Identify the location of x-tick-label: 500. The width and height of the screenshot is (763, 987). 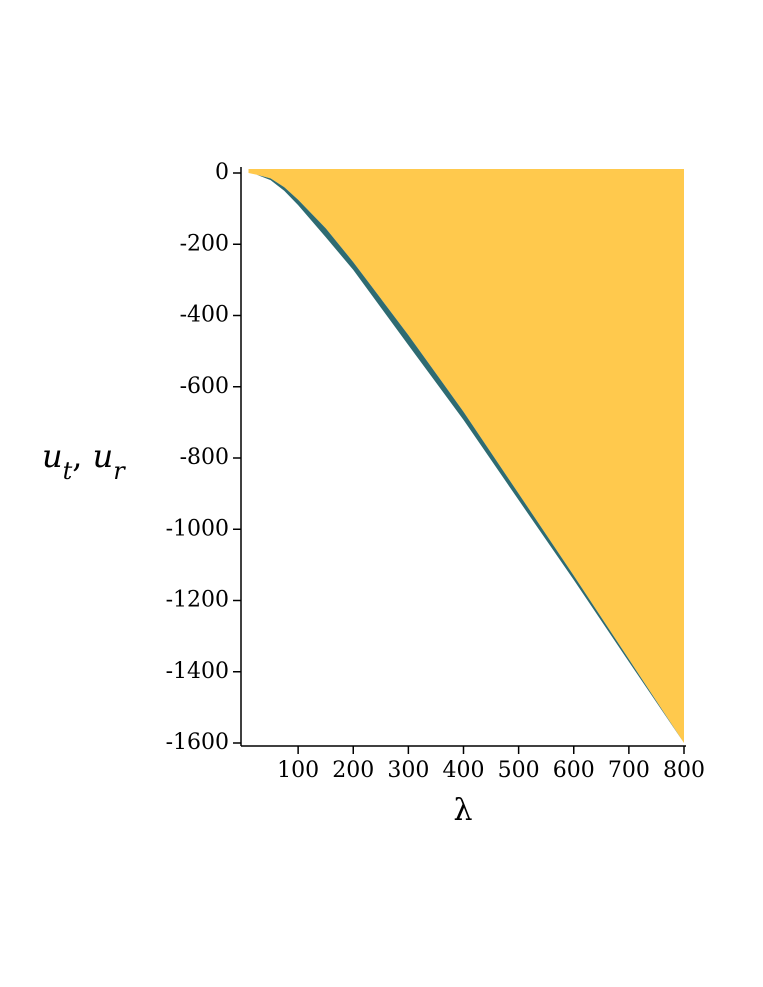
(519, 770).